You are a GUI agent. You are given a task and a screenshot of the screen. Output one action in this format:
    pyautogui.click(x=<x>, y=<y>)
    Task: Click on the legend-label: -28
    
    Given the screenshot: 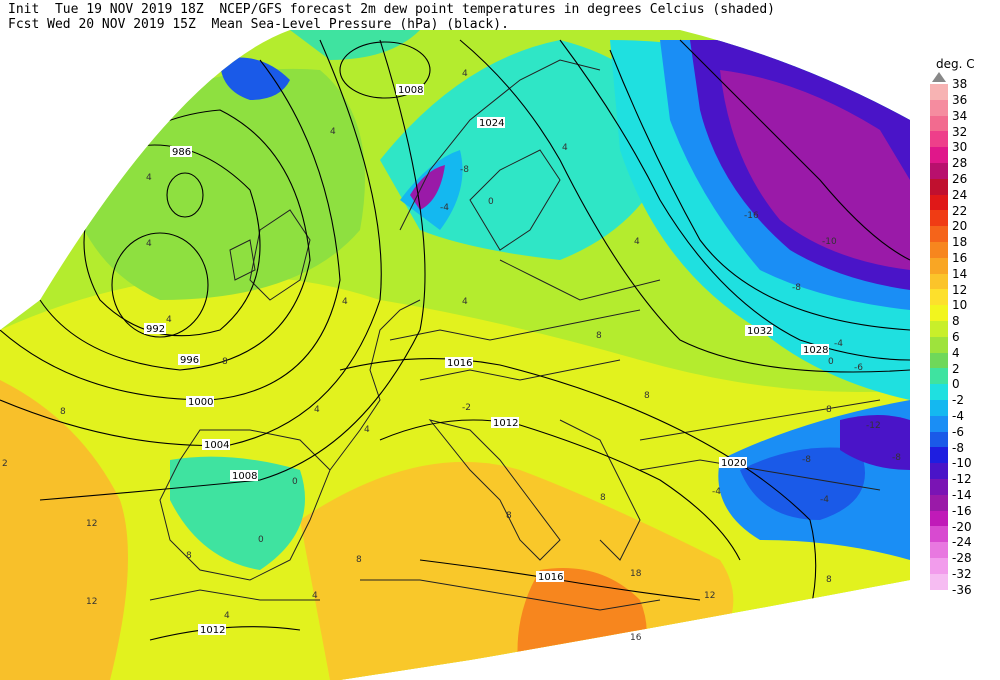 What is the action you would take?
    pyautogui.click(x=962, y=558)
    